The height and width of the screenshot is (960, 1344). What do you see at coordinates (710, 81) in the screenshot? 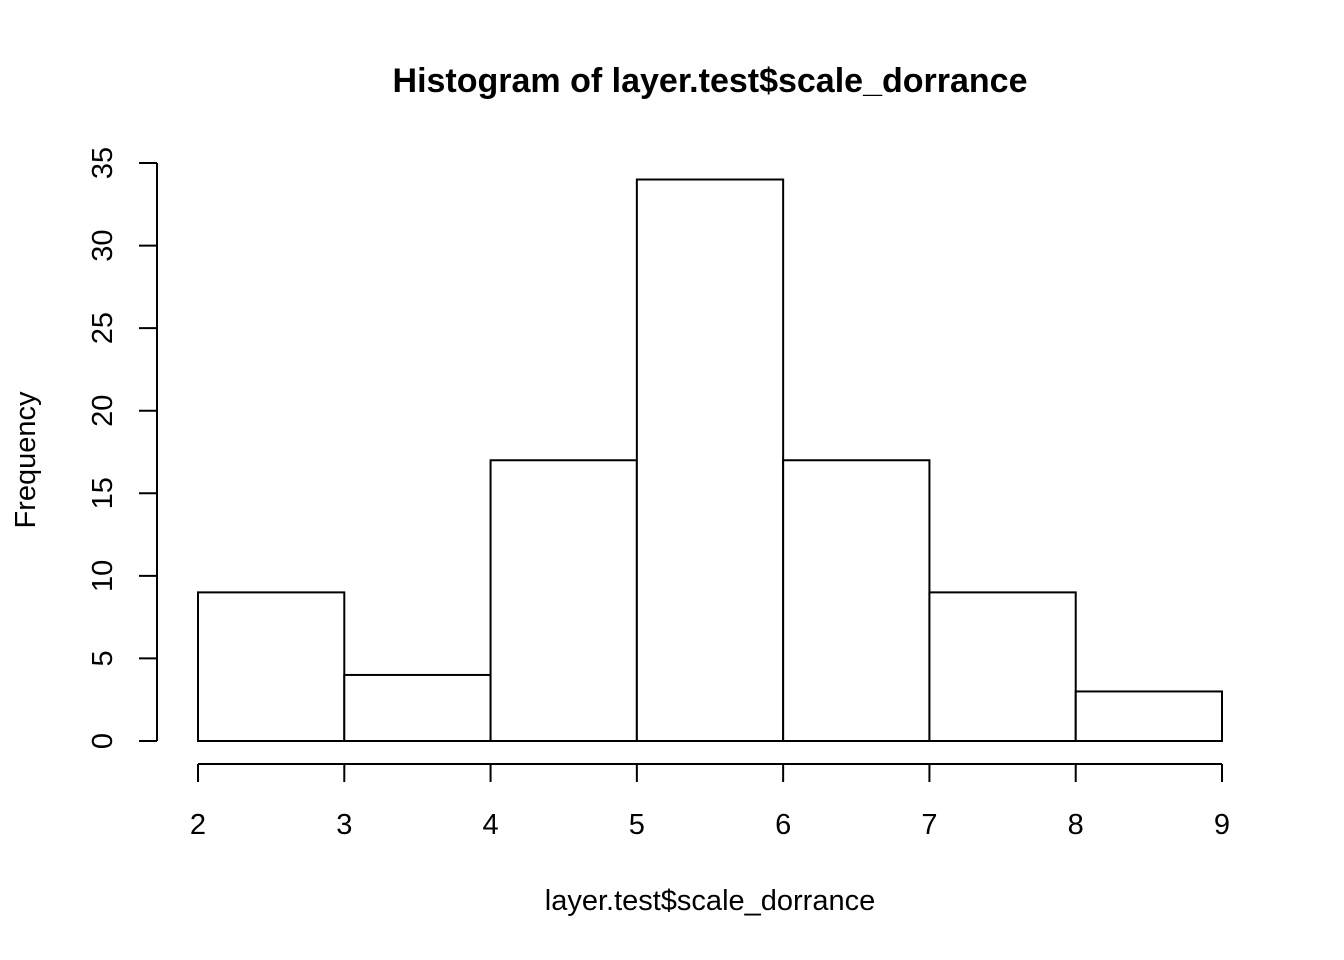
I see `chart-title: Histogram of layer.test$scale_dorrance` at bounding box center [710, 81].